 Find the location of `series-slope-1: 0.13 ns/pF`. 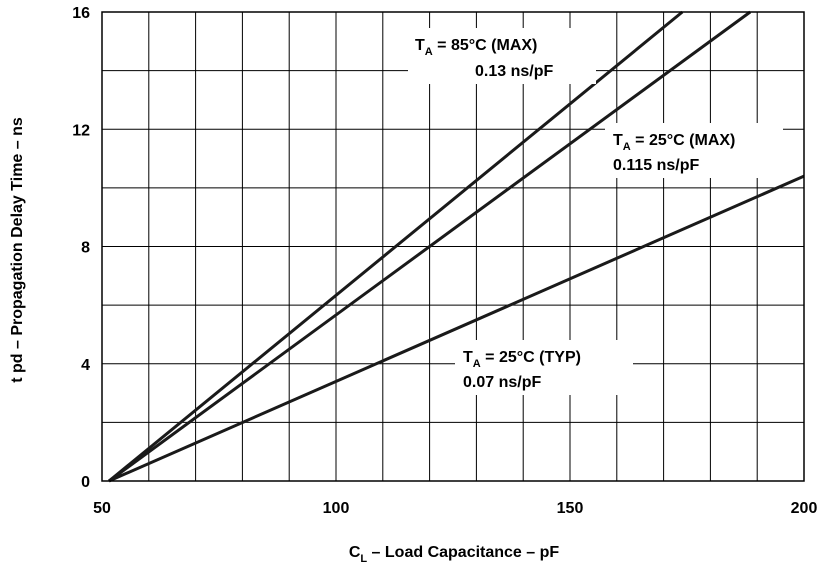

series-slope-1: 0.13 ns/pF is located at coordinates (514, 71).